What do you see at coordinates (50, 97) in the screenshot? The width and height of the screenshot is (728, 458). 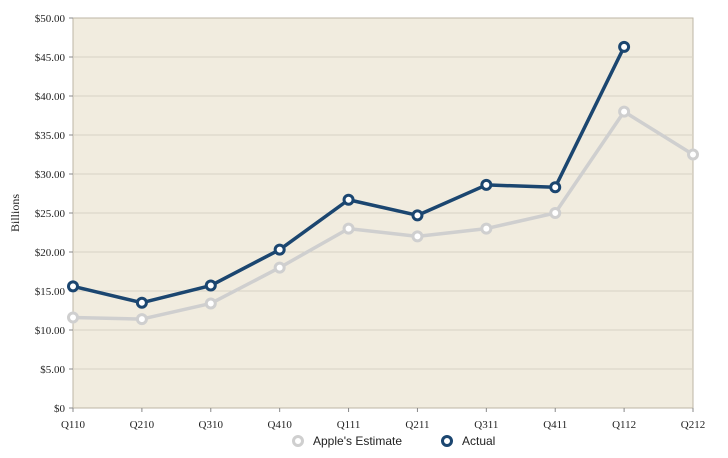 I see `y-tick-label: $40.00` at bounding box center [50, 97].